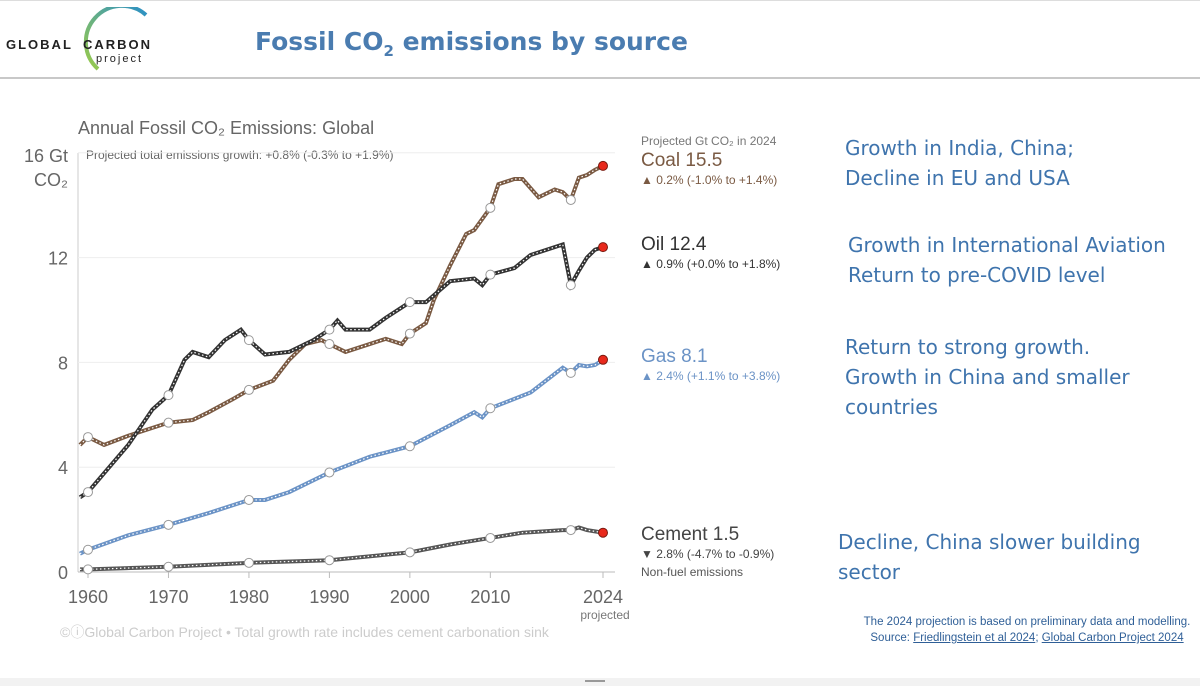  What do you see at coordinates (709, 180) in the screenshot?
I see `legend-coal-growth: ▲ 0.2% (-1.0% to +1.4%)` at bounding box center [709, 180].